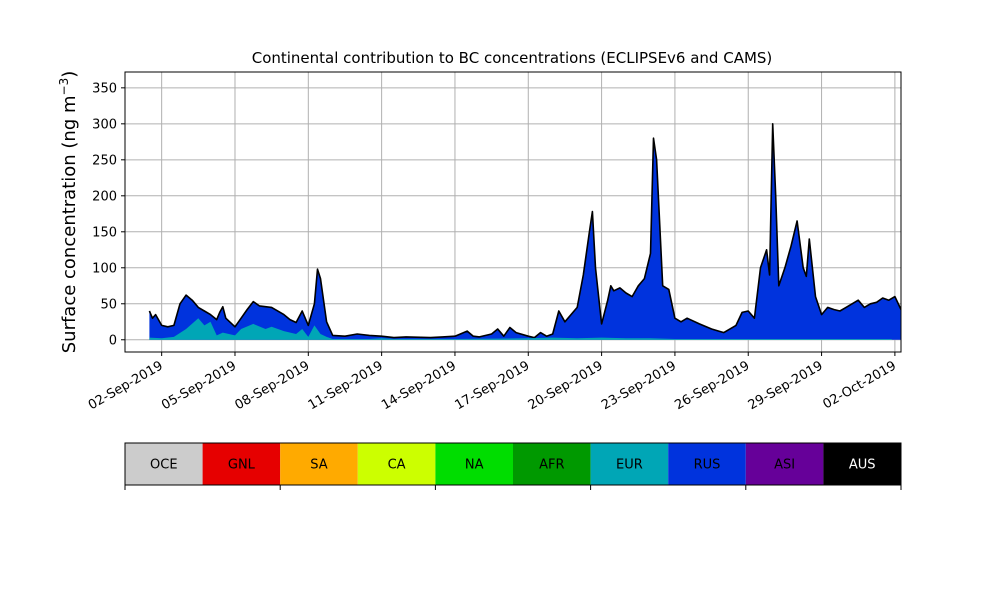  Describe the element at coordinates (104, 124) in the screenshot. I see `y-tick-label: 300` at that location.